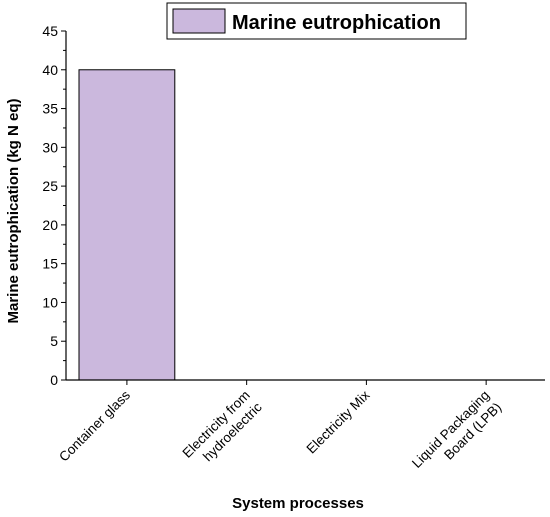 The width and height of the screenshot is (550, 517). I want to click on y-tick-label-0: 0, so click(54, 380).